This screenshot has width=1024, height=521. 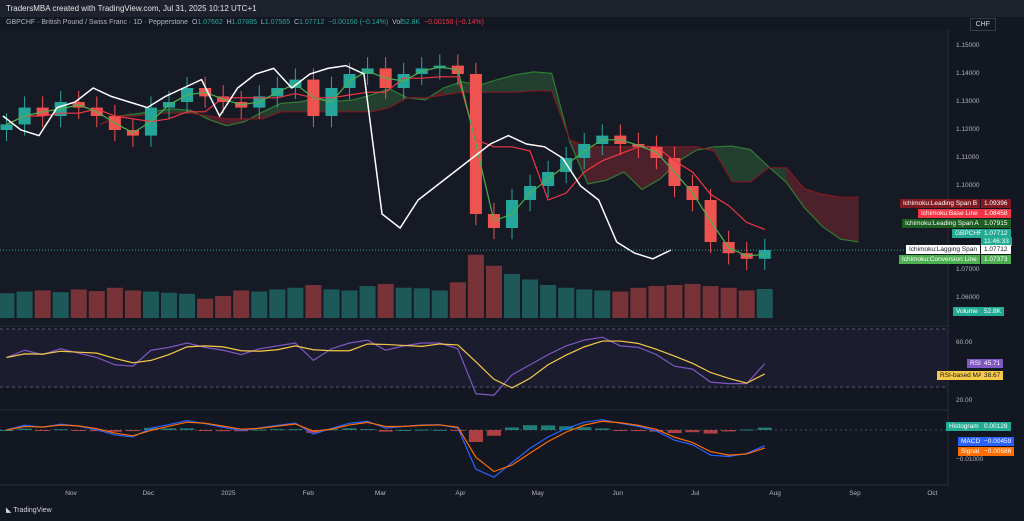 I want to click on tradingview-logo: ◣ TradingView, so click(x=29, y=510).